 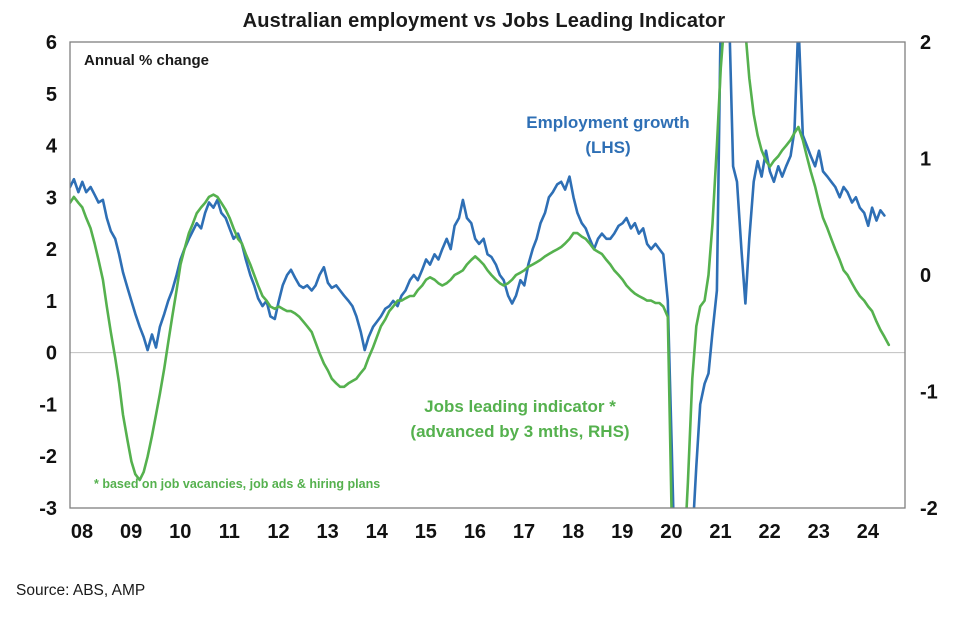 What do you see at coordinates (180, 532) in the screenshot?
I see `x-axis-tick-label: 10` at bounding box center [180, 532].